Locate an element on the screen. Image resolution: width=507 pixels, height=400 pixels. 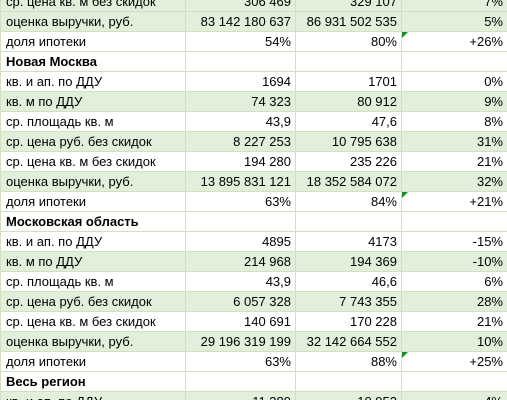
value-cell-col-c: 140 691 is located at coordinates (240, 321).